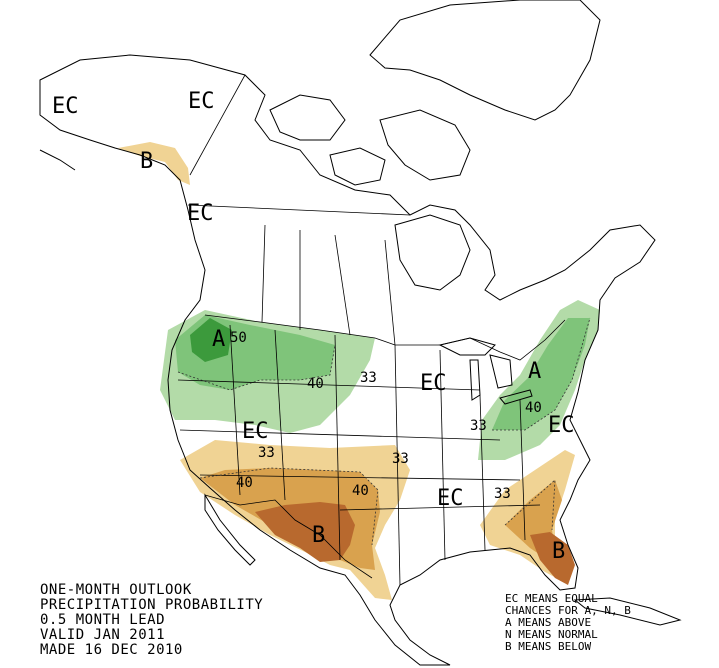  I want to click on legend-line-1: EC MEANS EQUAL, so click(551, 598).